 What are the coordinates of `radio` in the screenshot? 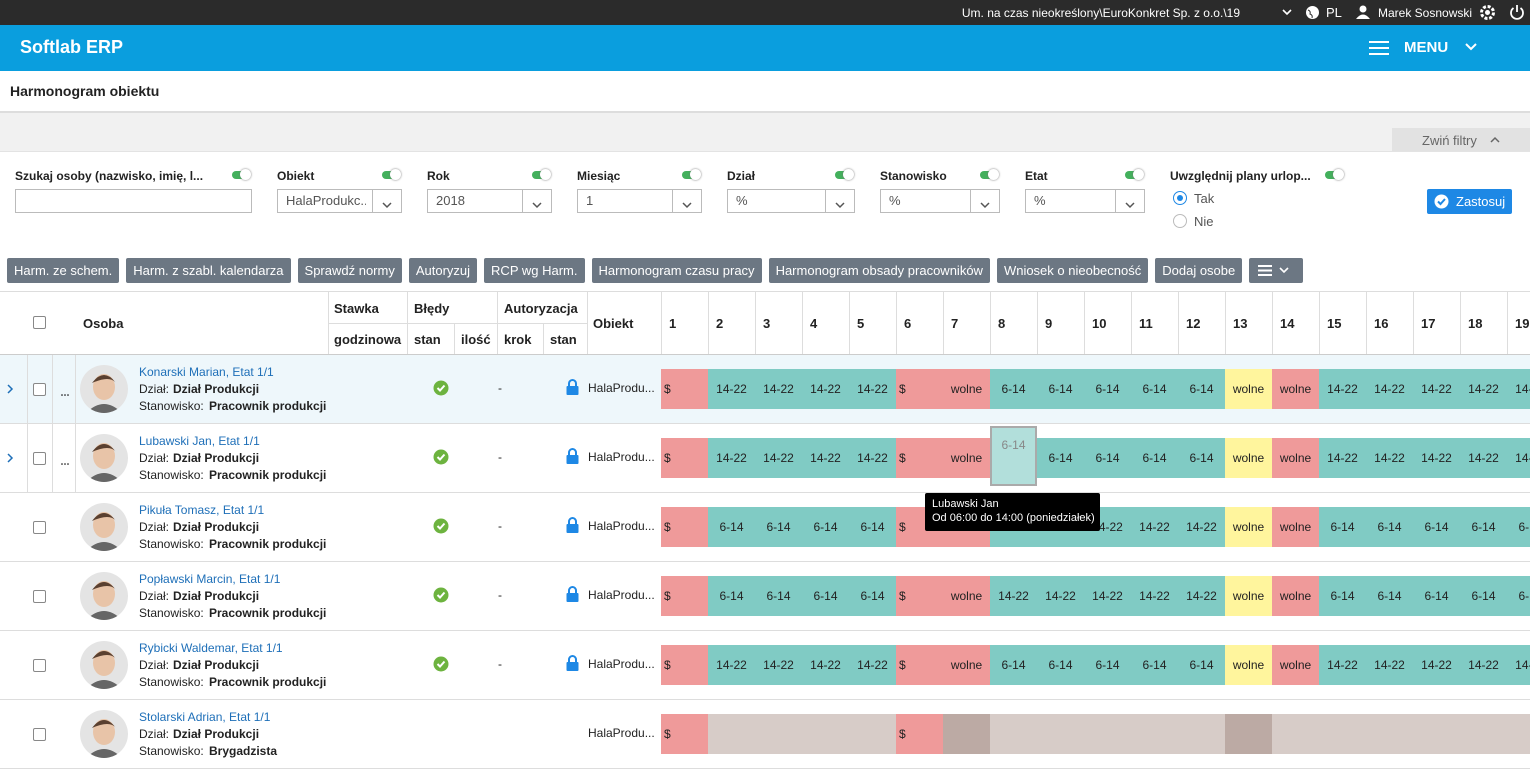 It's located at (1180, 221).